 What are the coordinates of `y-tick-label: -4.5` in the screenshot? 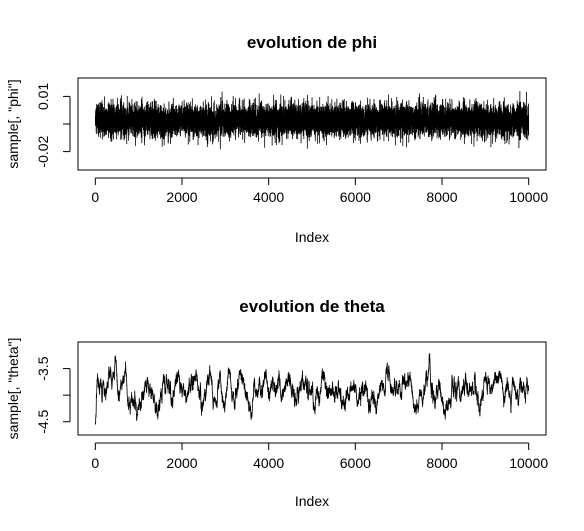 It's located at (43, 421).